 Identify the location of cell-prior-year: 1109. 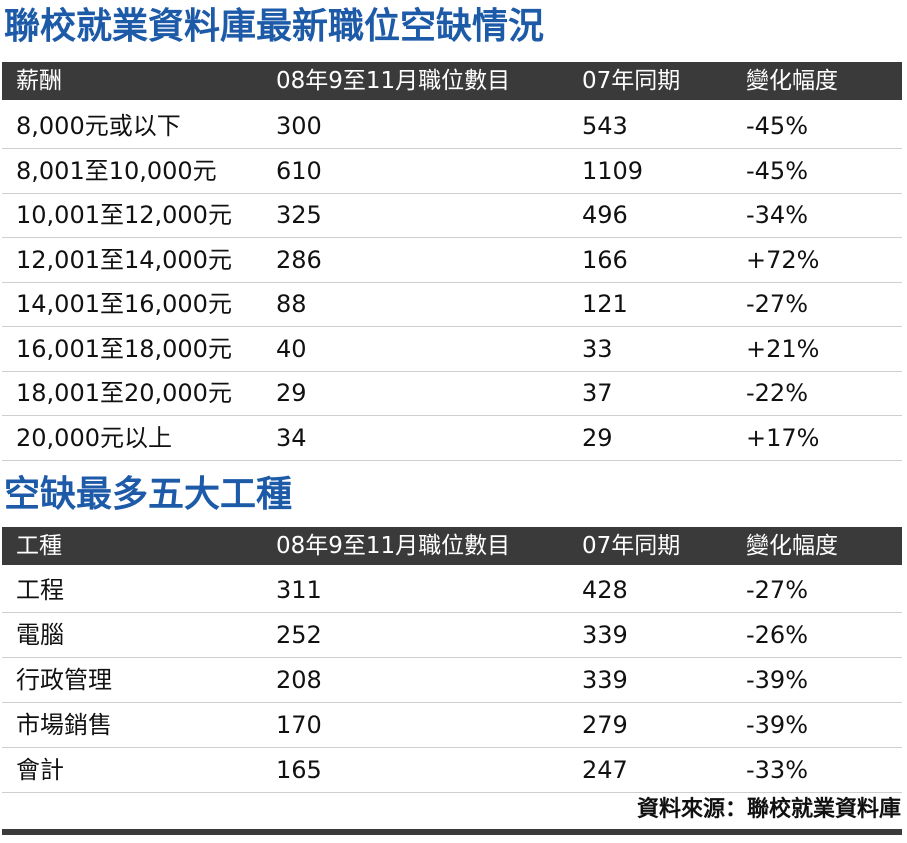
(613, 170).